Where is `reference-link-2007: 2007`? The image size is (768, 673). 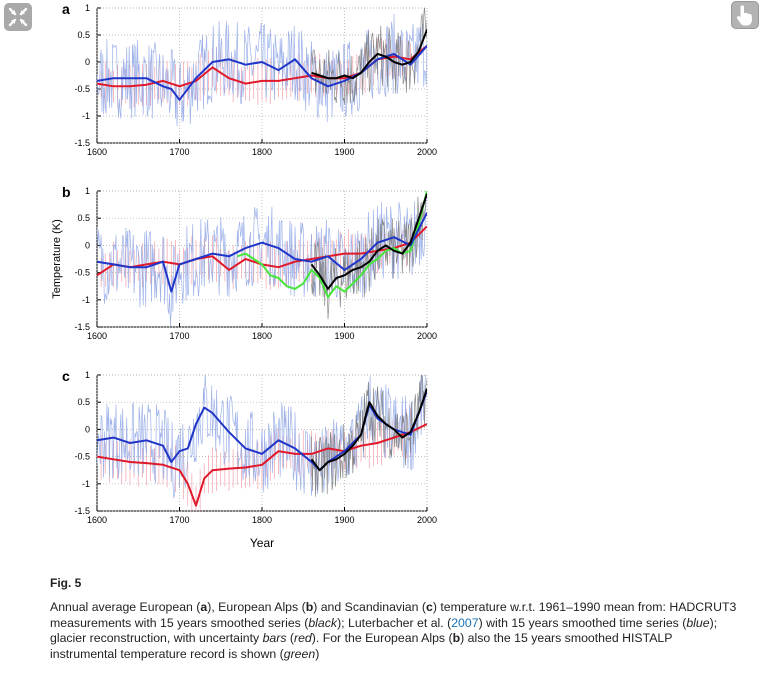
reference-link-2007: 2007 is located at coordinates (465, 622).